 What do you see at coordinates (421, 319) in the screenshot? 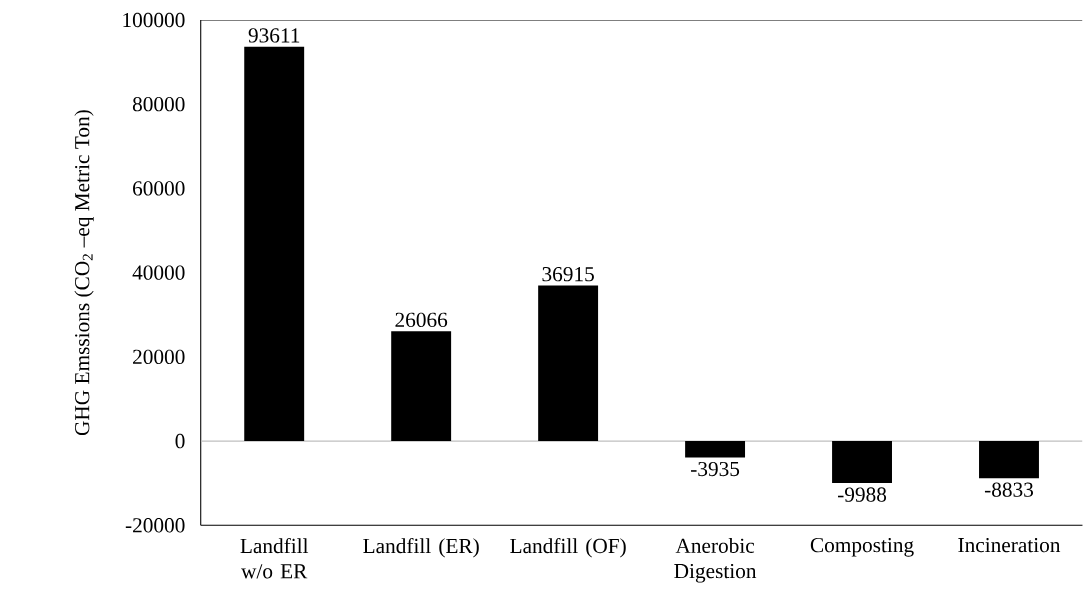
I see `data-label: 26066` at bounding box center [421, 319].